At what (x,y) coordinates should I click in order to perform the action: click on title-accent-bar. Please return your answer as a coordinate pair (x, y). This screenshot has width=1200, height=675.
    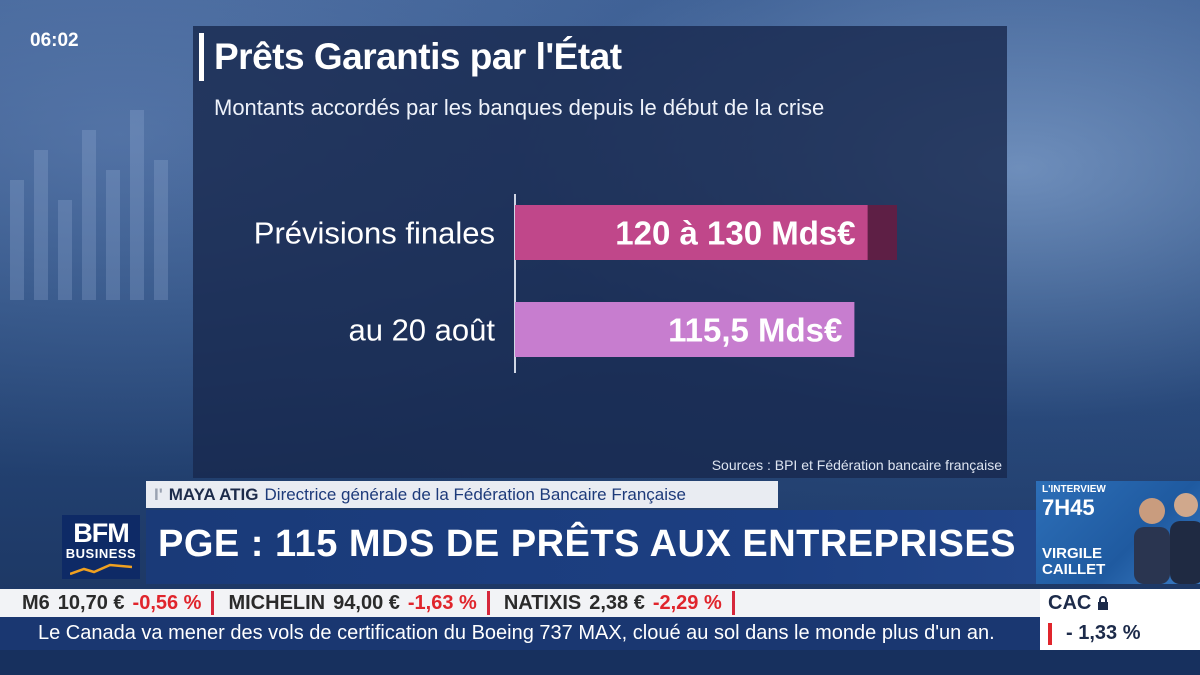
    Looking at the image, I should click on (201, 57).